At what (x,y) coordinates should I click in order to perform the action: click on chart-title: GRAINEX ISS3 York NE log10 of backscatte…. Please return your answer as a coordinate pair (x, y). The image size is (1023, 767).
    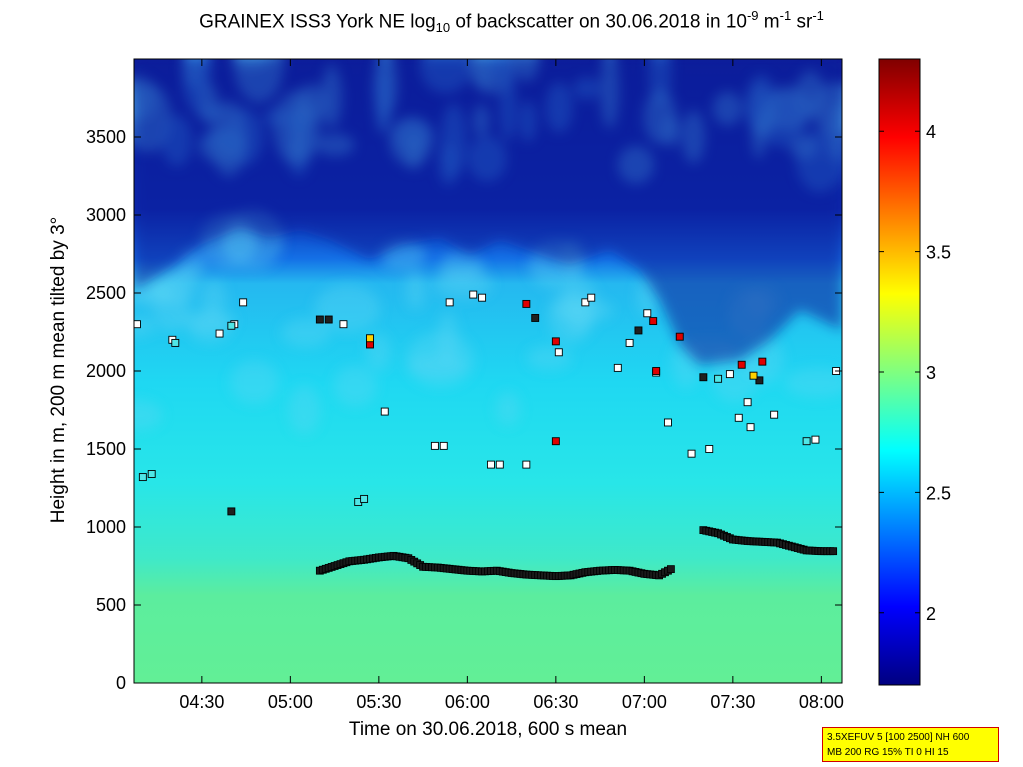
    Looking at the image, I should click on (511, 22).